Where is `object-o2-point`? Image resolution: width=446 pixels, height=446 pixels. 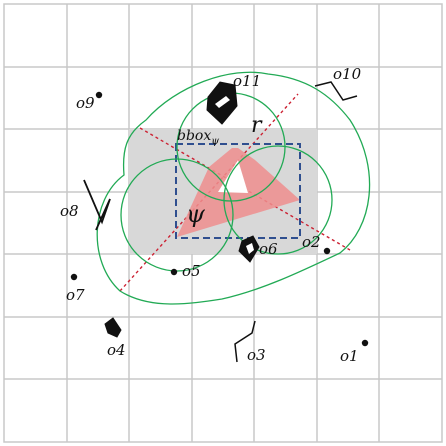 object-o2-point is located at coordinates (327, 251).